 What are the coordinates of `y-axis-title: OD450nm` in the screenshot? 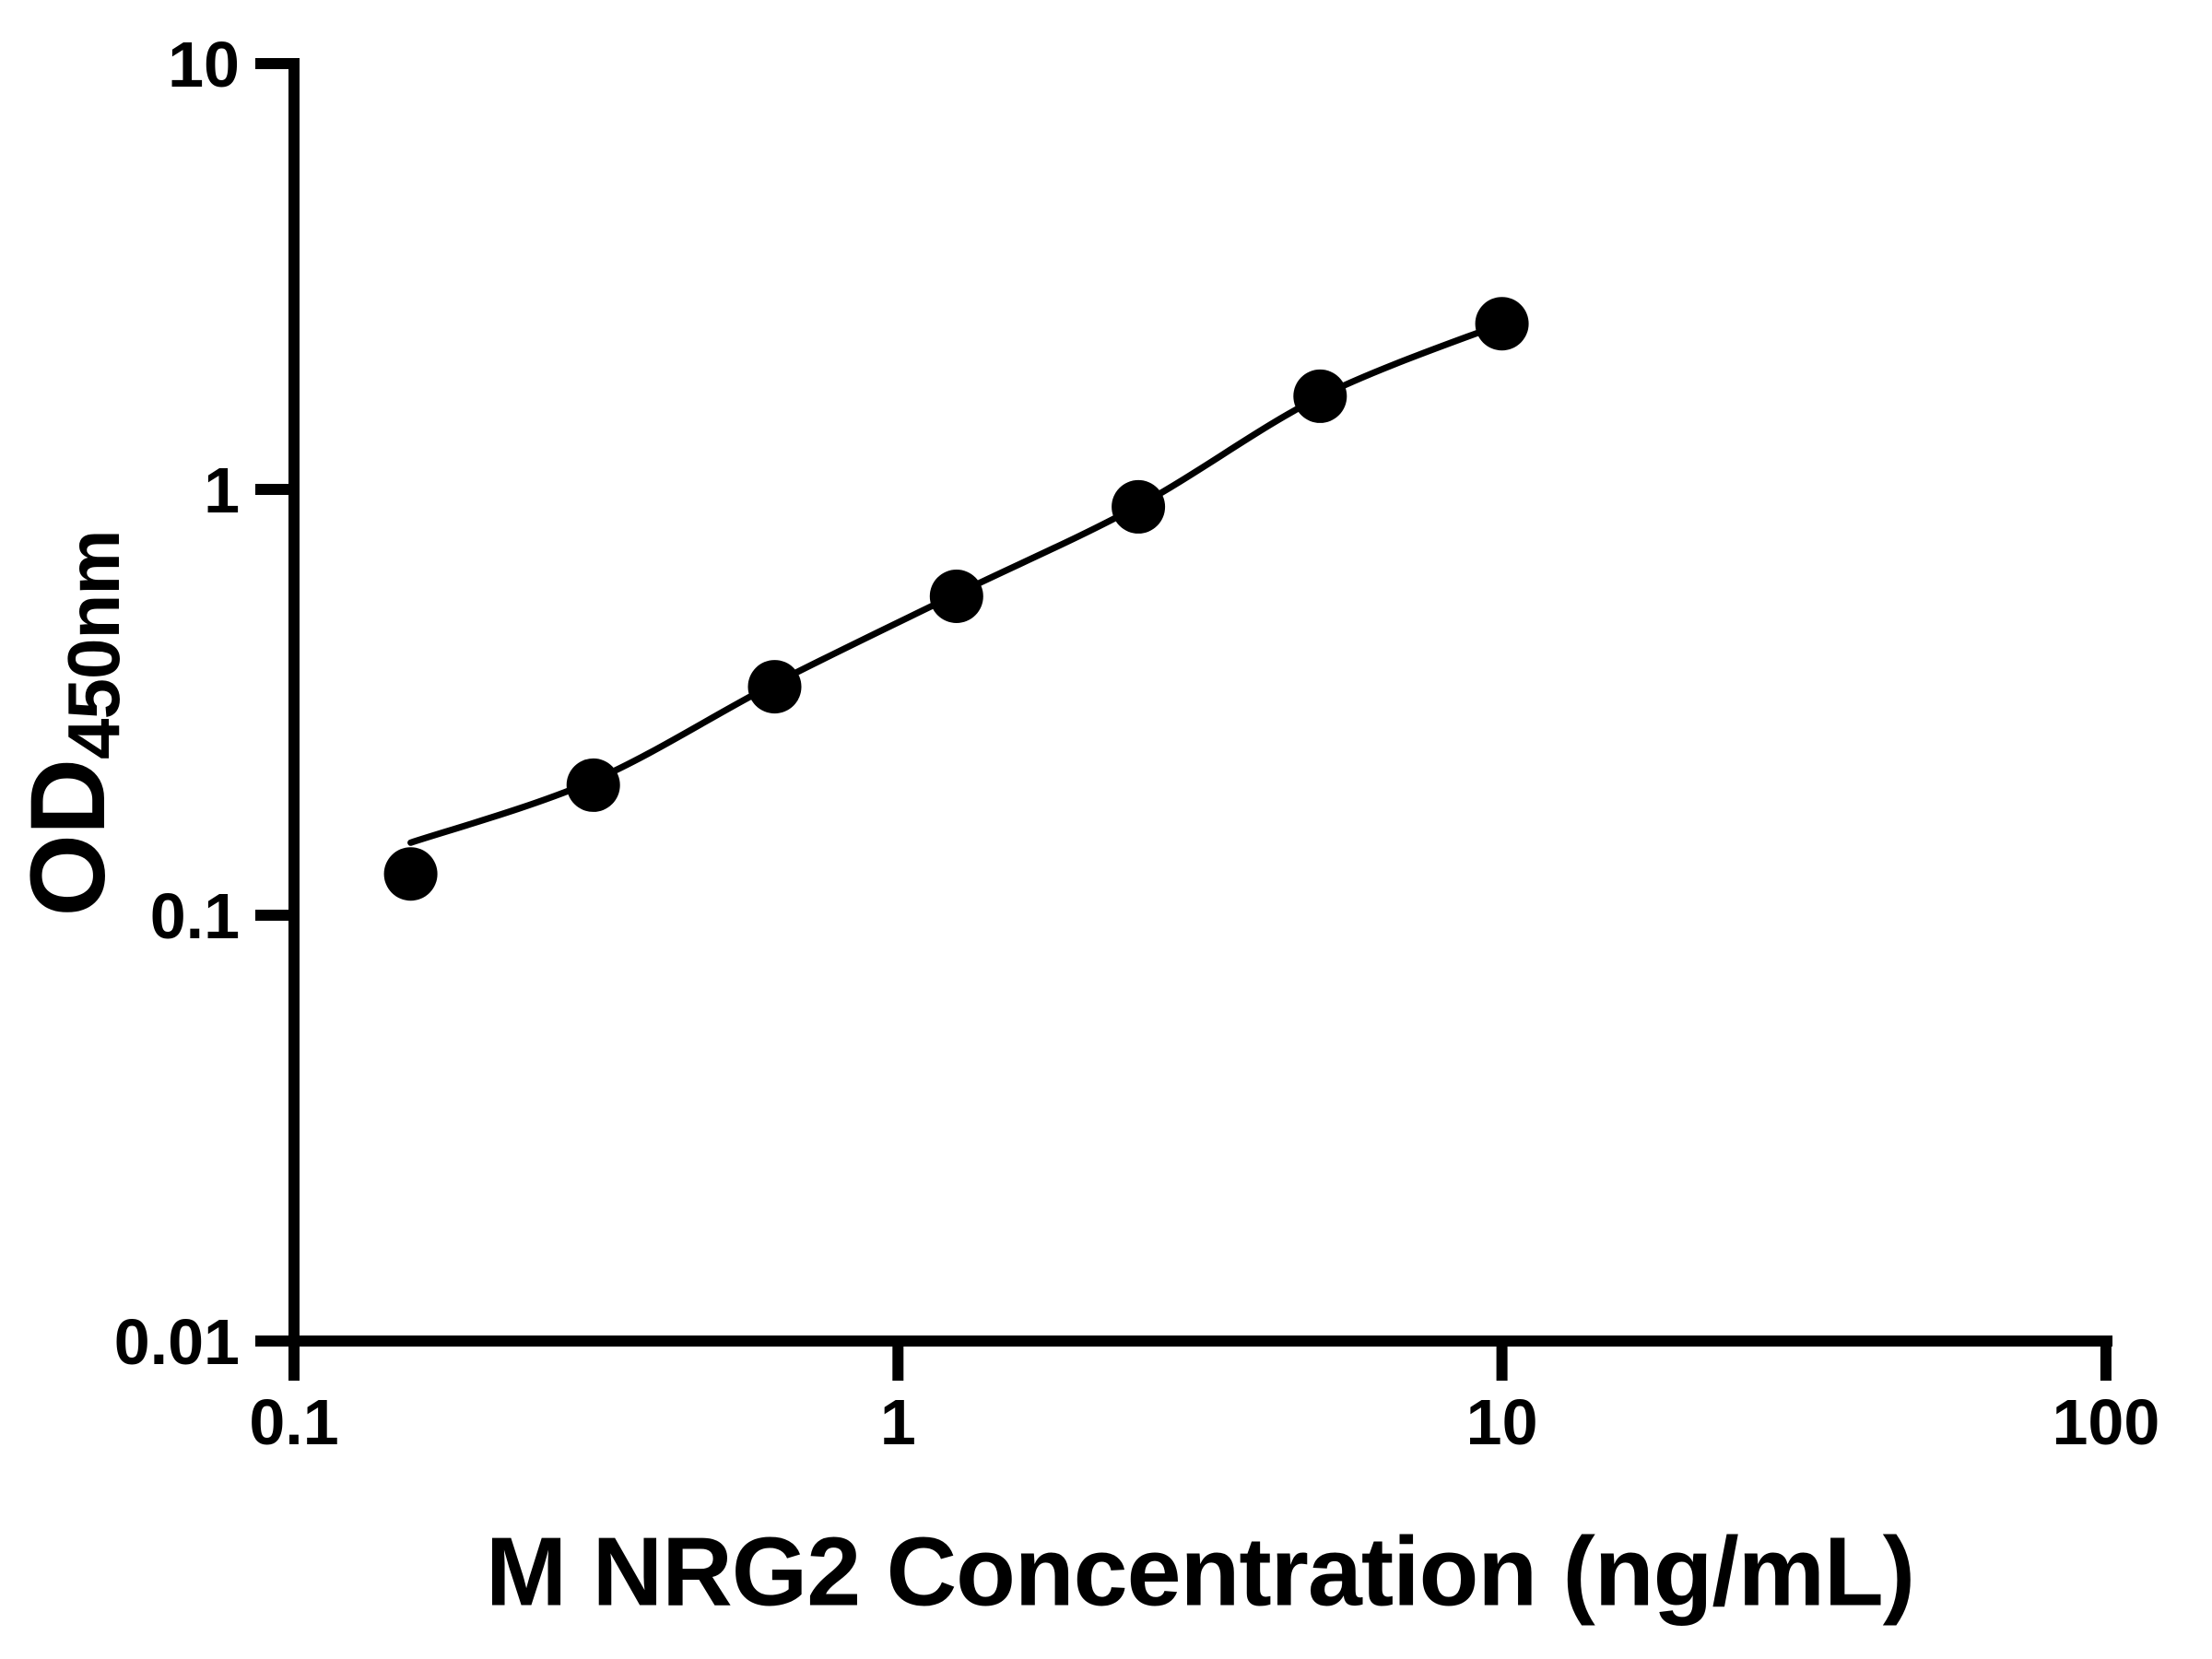 It's located at (71, 724).